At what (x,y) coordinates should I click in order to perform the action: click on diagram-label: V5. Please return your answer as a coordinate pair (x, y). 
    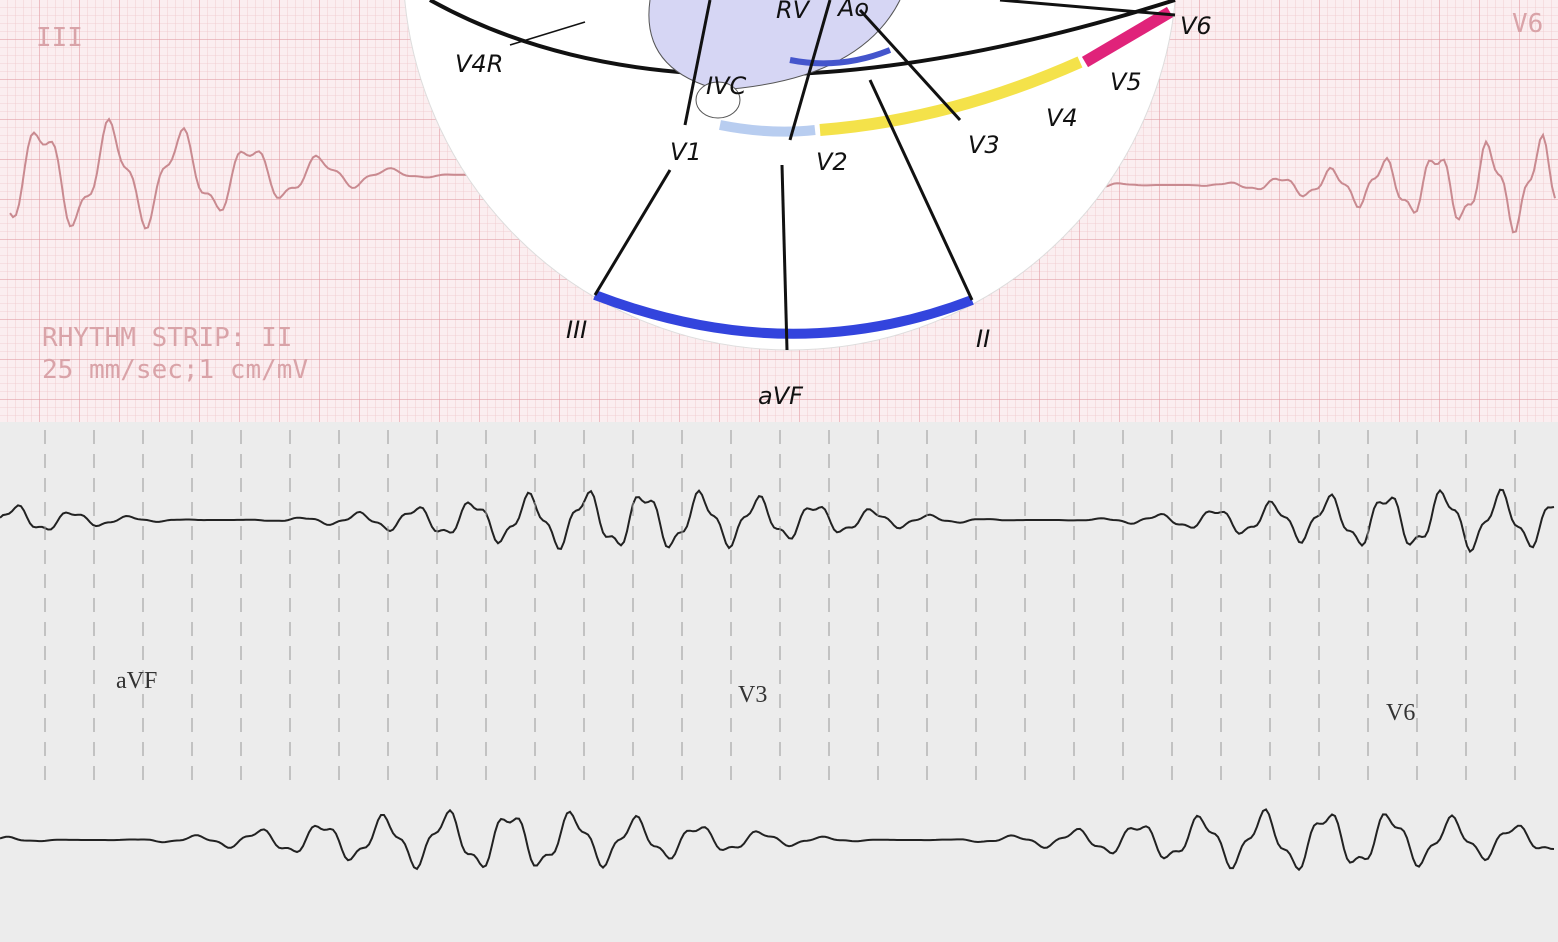
    Looking at the image, I should click on (1126, 82).